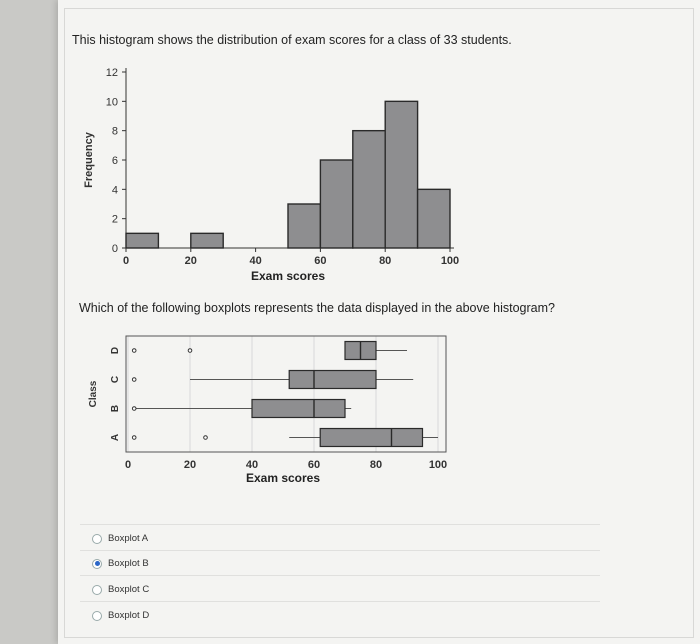 The height and width of the screenshot is (644, 700). Describe the element at coordinates (115, 161) in the screenshot. I see `y-tick-label: 6` at that location.